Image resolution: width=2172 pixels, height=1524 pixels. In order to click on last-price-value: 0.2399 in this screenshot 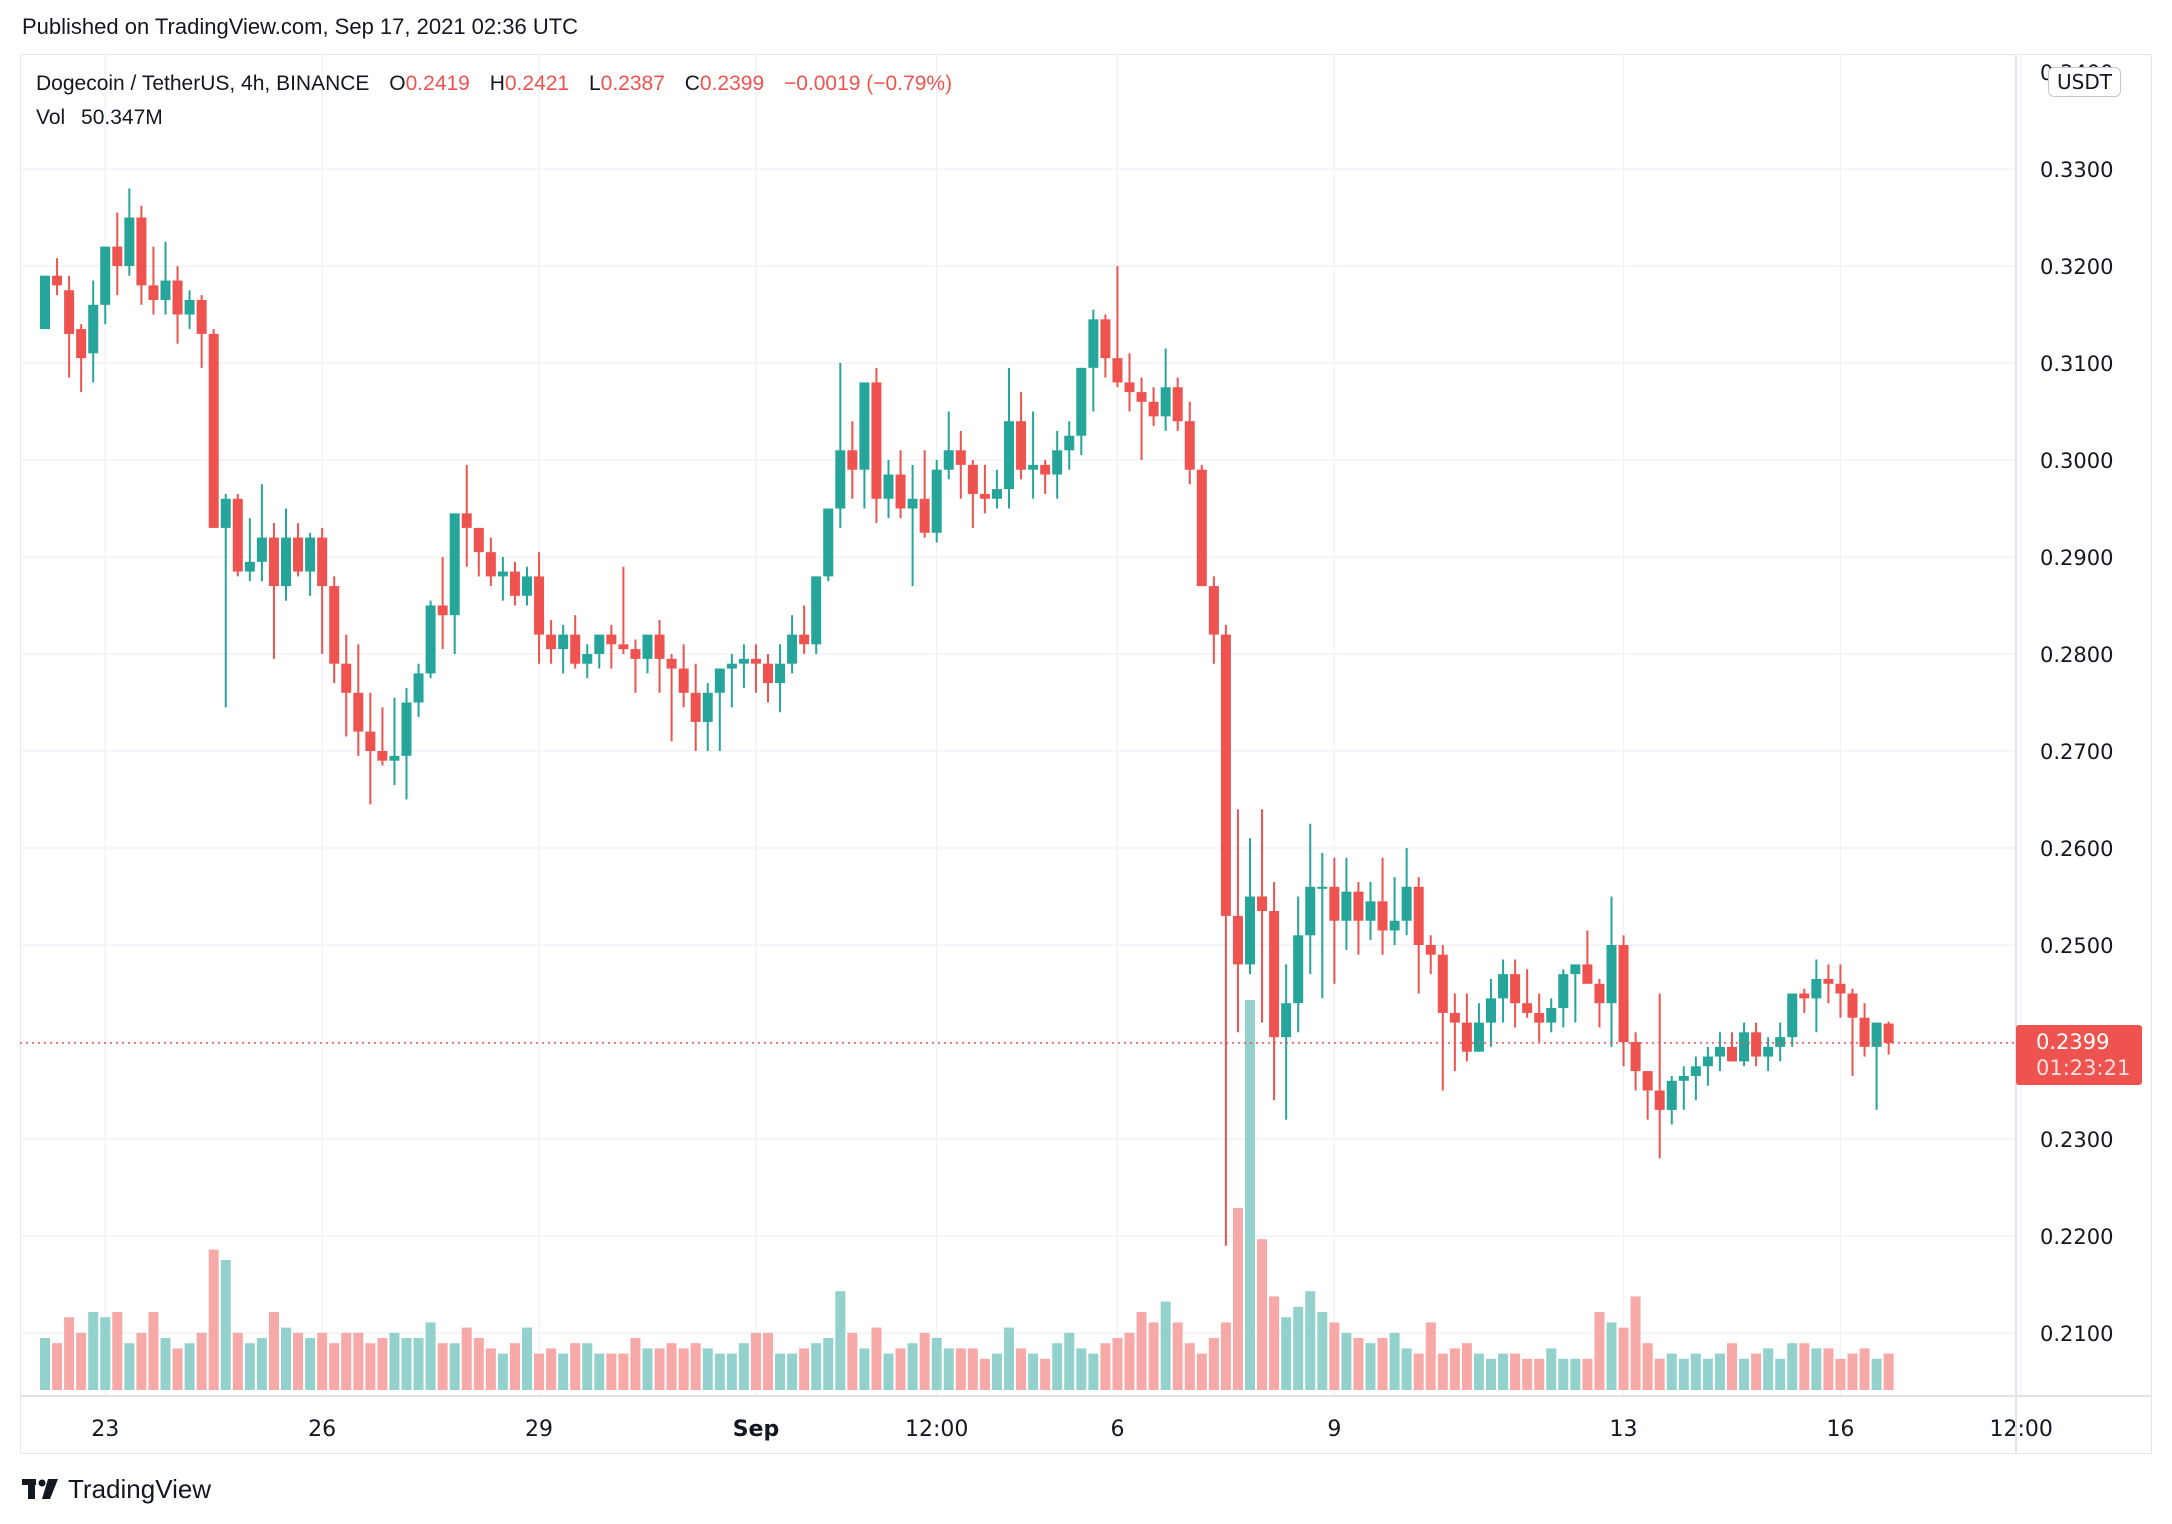, I will do `click(2073, 1042)`.